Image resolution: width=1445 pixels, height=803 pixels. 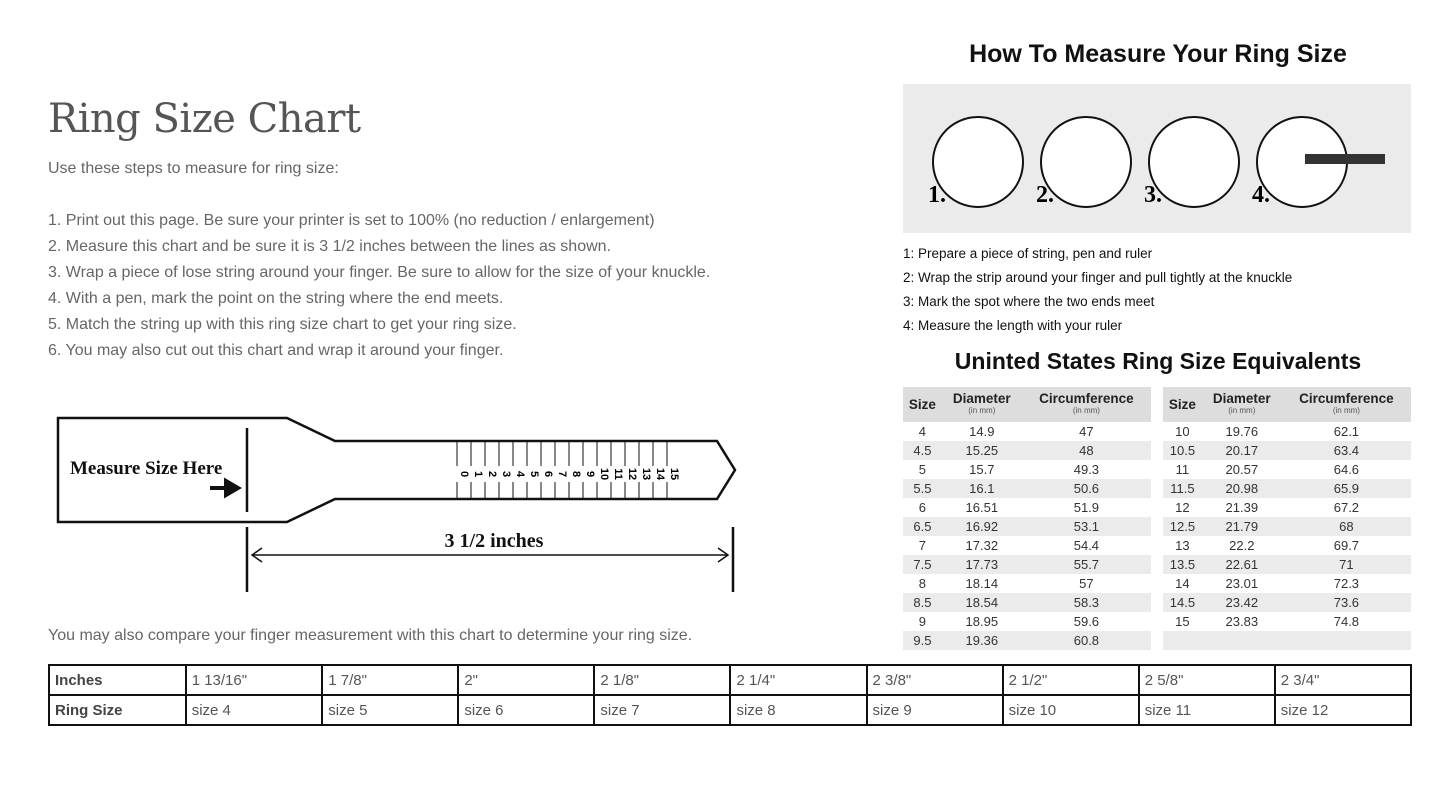 I want to click on compare-cell: size 8, so click(x=798, y=710).